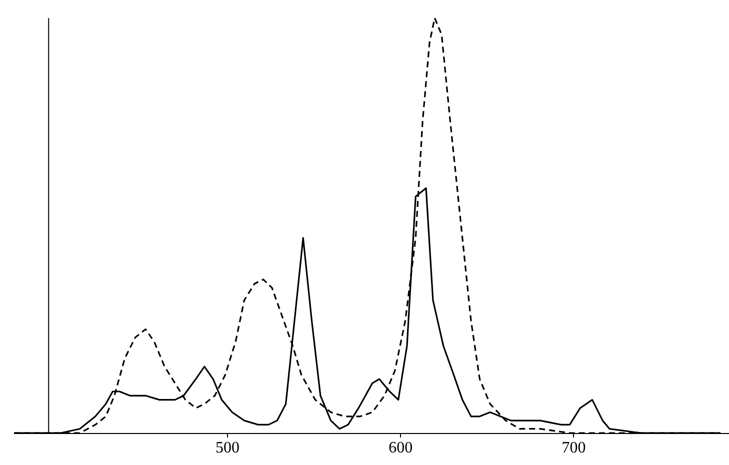 This screenshot has height=465, width=729. I want to click on x-tick-label: 600, so click(400, 448).